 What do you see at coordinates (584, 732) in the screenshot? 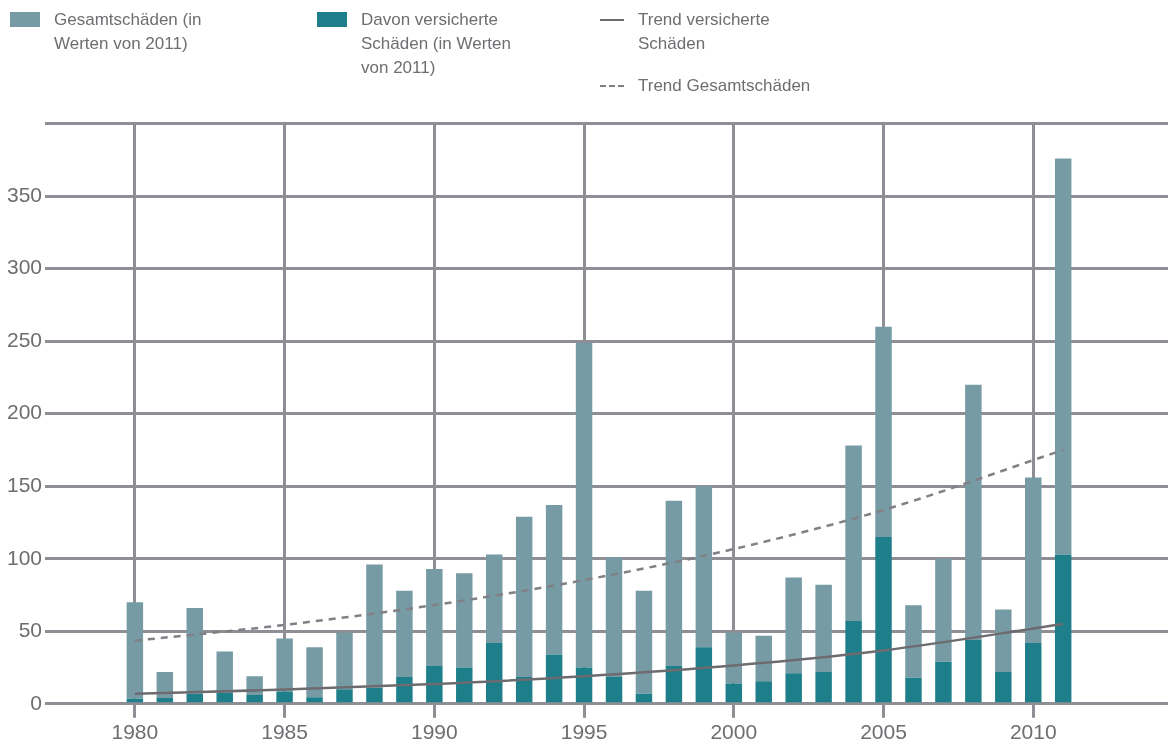
I see `x-tick-label: 1995` at bounding box center [584, 732].